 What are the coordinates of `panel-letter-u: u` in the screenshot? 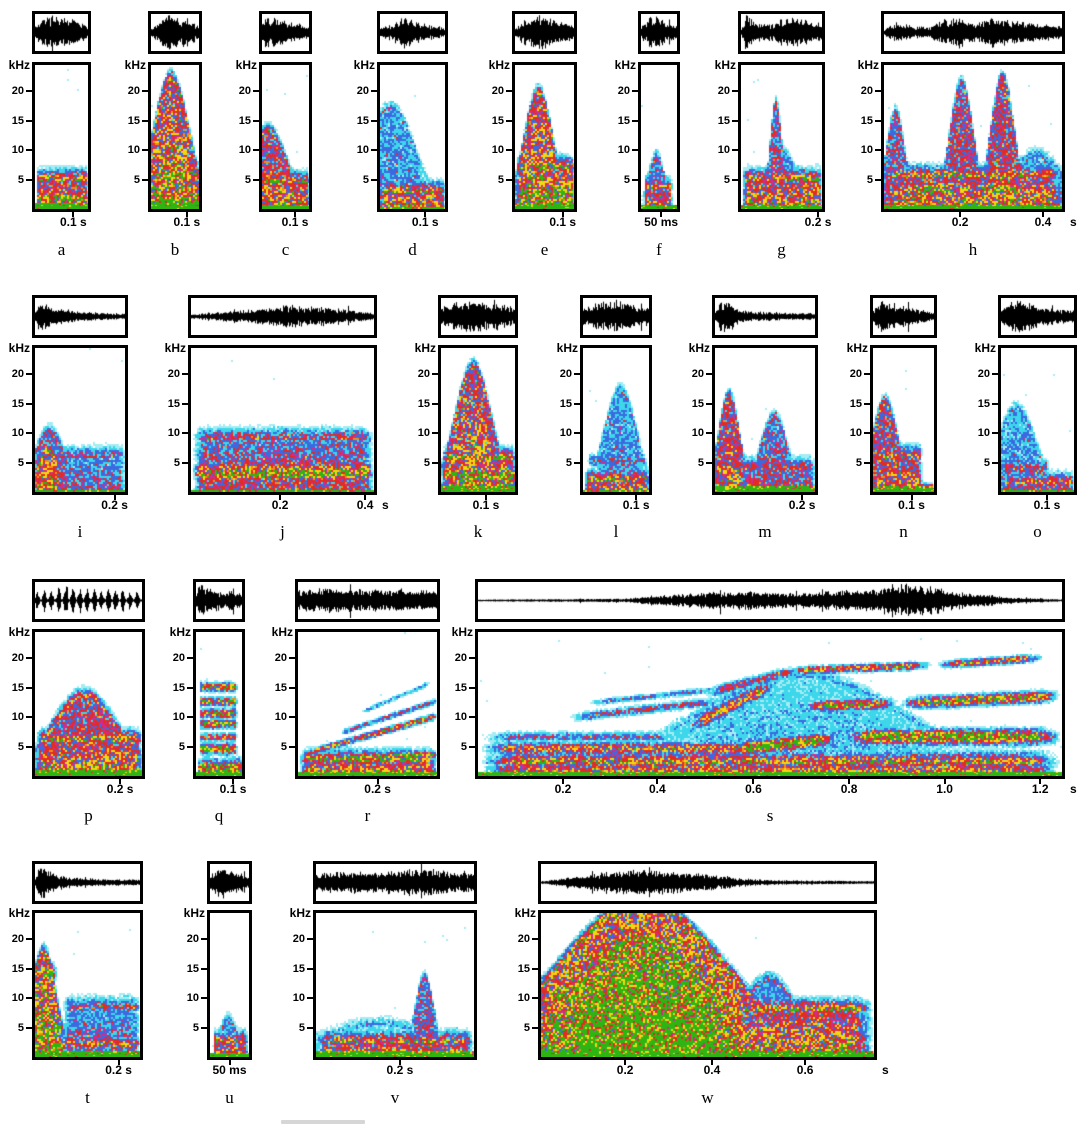 It's located at (229, 1097).